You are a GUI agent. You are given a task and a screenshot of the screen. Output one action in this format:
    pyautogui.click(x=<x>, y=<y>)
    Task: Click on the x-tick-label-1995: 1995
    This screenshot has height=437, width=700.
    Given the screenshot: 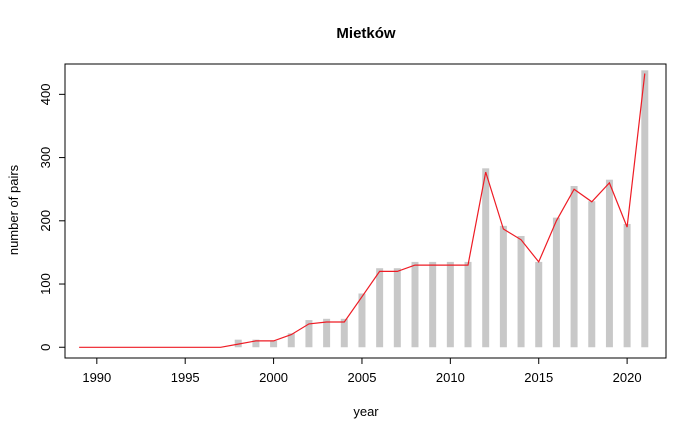 What is the action you would take?
    pyautogui.click(x=185, y=377)
    